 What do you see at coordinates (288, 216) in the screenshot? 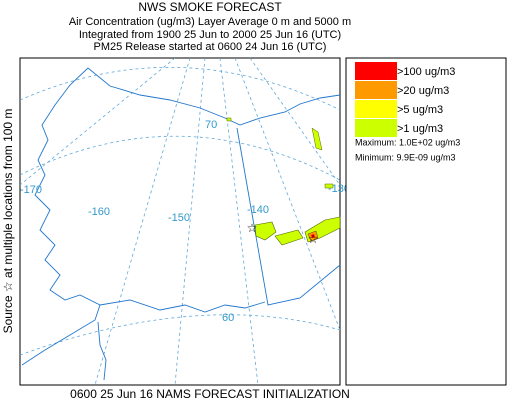
I see `border` at bounding box center [288, 216].